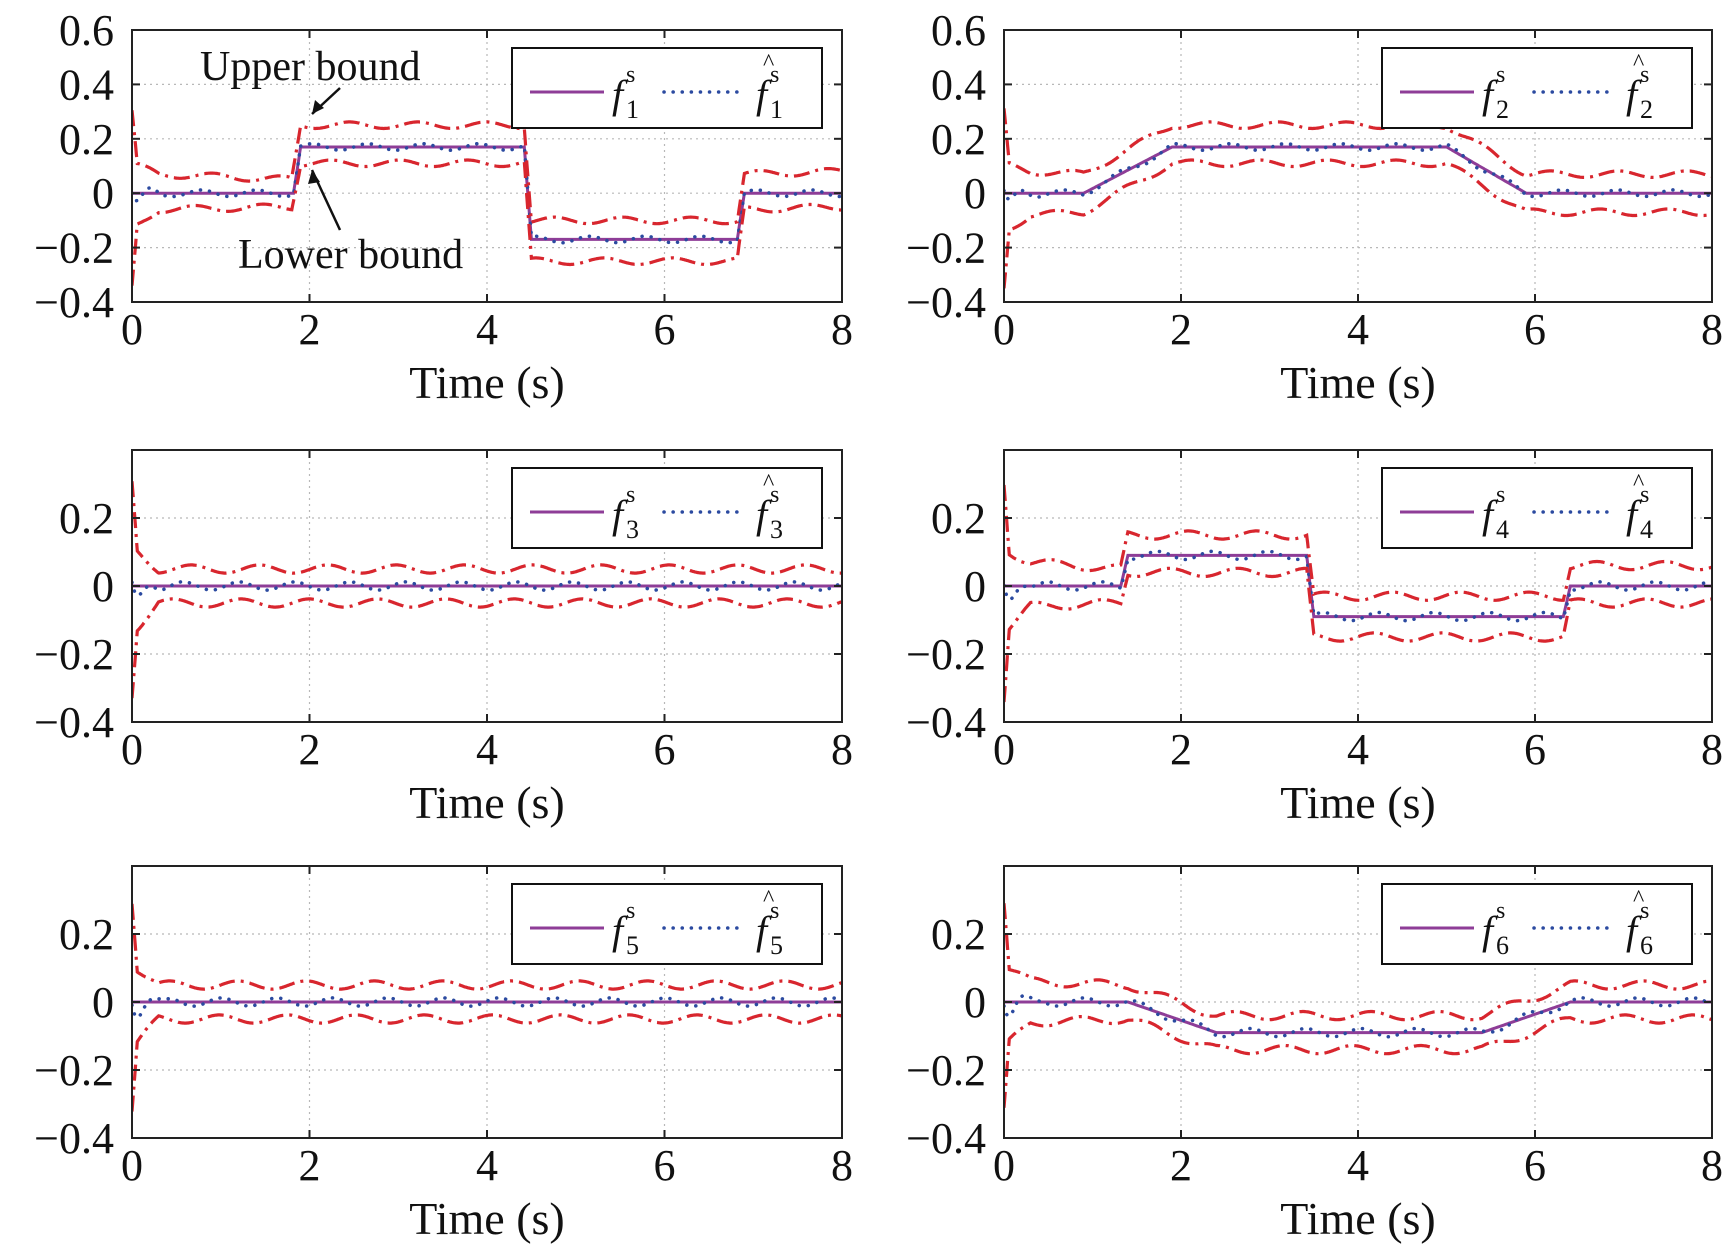  What do you see at coordinates (1646, 109) in the screenshot?
I see `legend-estimate-sub: 2` at bounding box center [1646, 109].